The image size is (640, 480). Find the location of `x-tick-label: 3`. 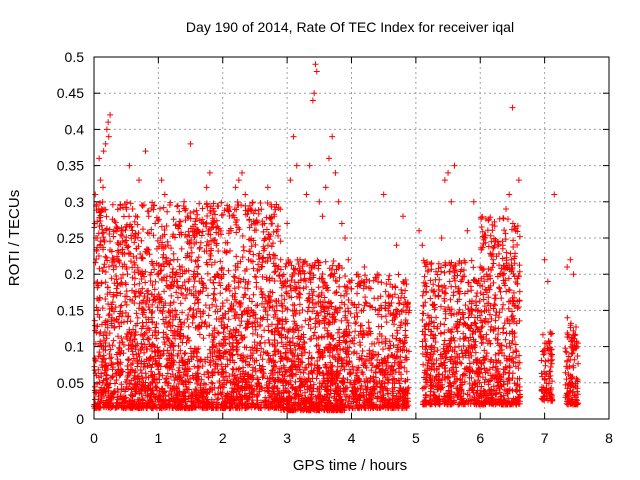

x-tick-label: 3 is located at coordinates (287, 438).